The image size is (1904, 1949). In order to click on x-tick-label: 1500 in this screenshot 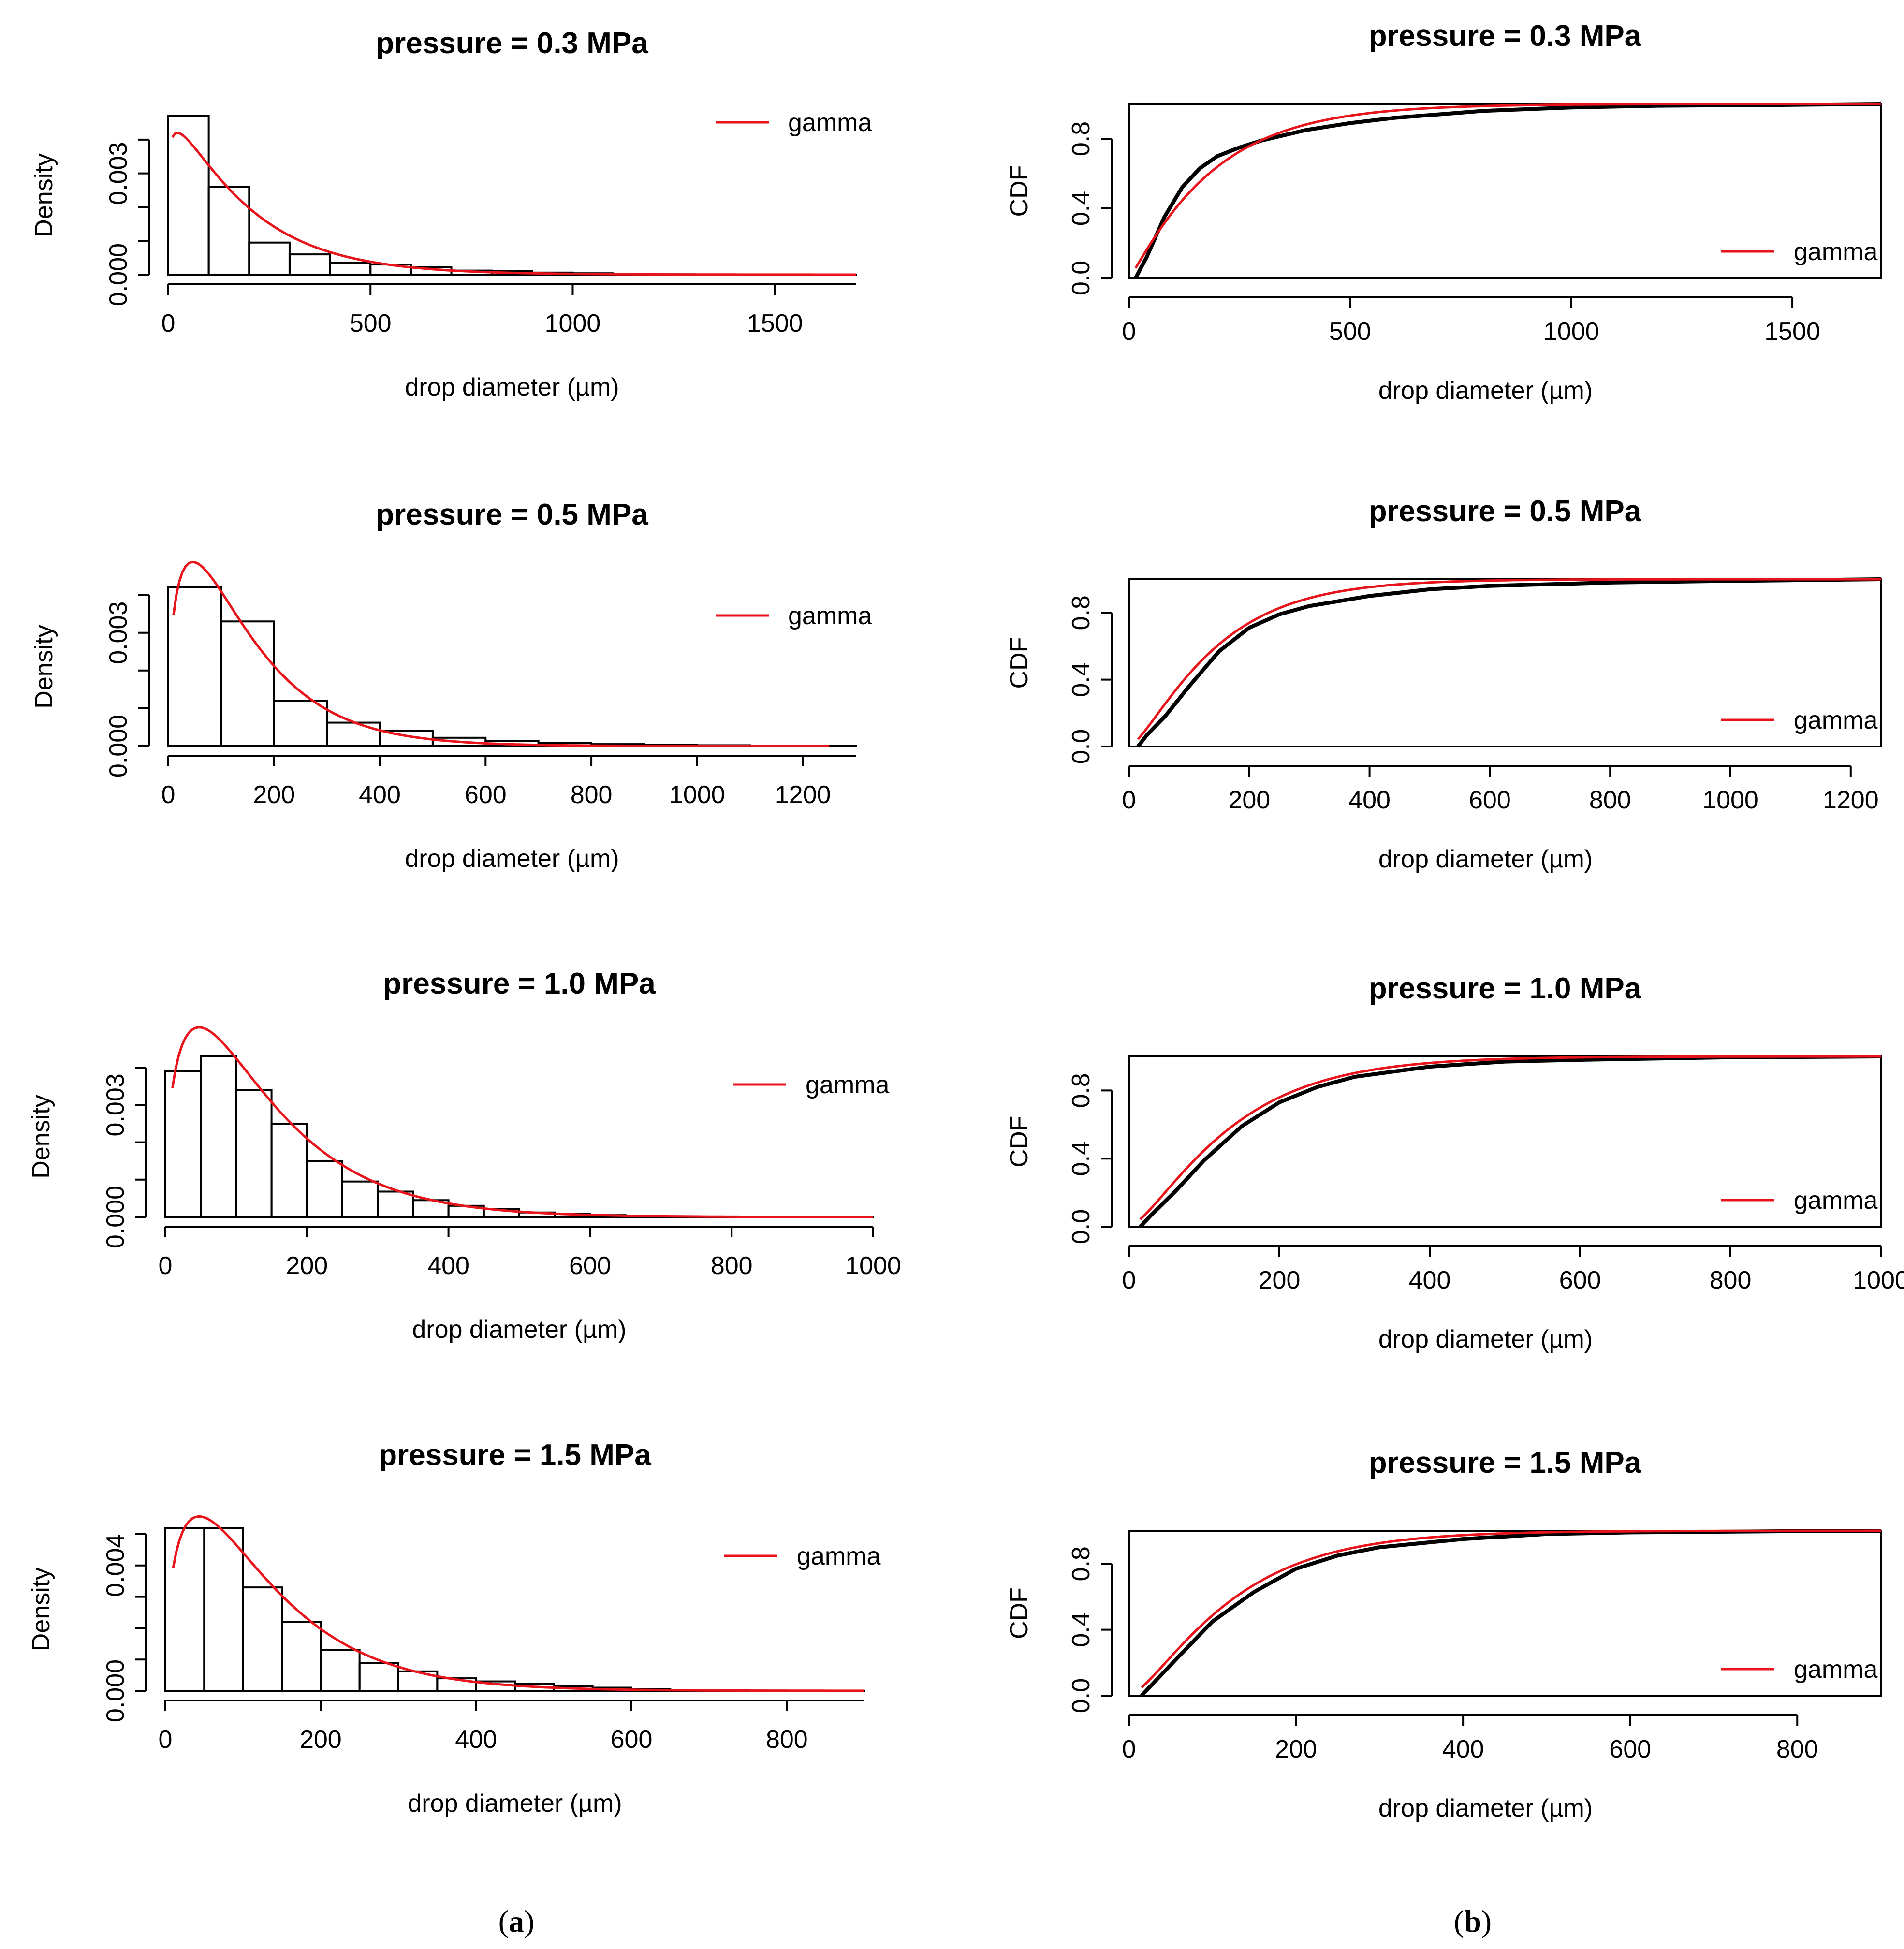, I will do `click(1792, 332)`.